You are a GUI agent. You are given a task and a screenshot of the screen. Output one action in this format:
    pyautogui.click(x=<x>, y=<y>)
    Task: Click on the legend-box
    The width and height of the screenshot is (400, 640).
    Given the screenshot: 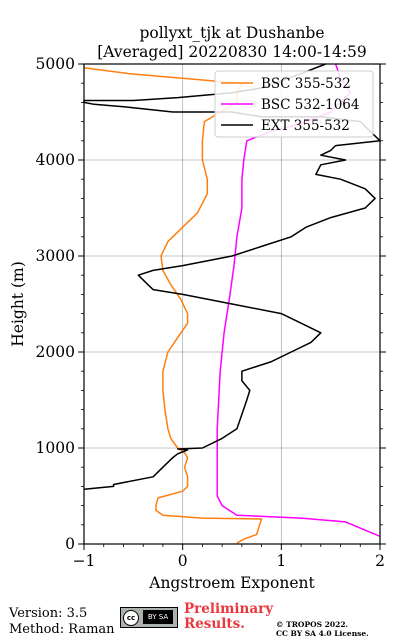 What is the action you would take?
    pyautogui.click(x=294, y=104)
    